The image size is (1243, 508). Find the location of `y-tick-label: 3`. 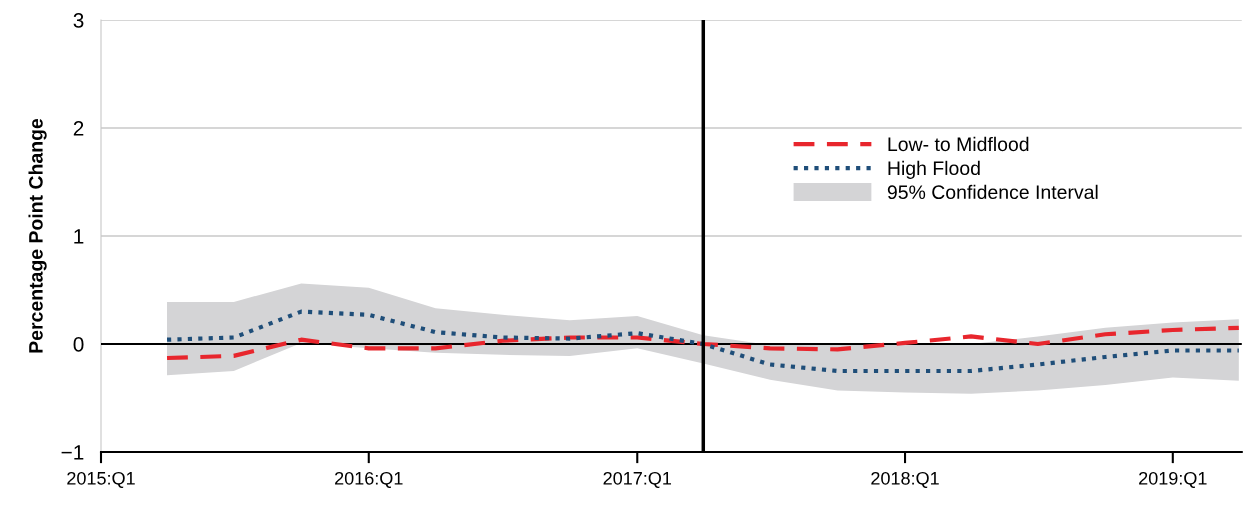

y-tick-label: 3 is located at coordinates (78, 20).